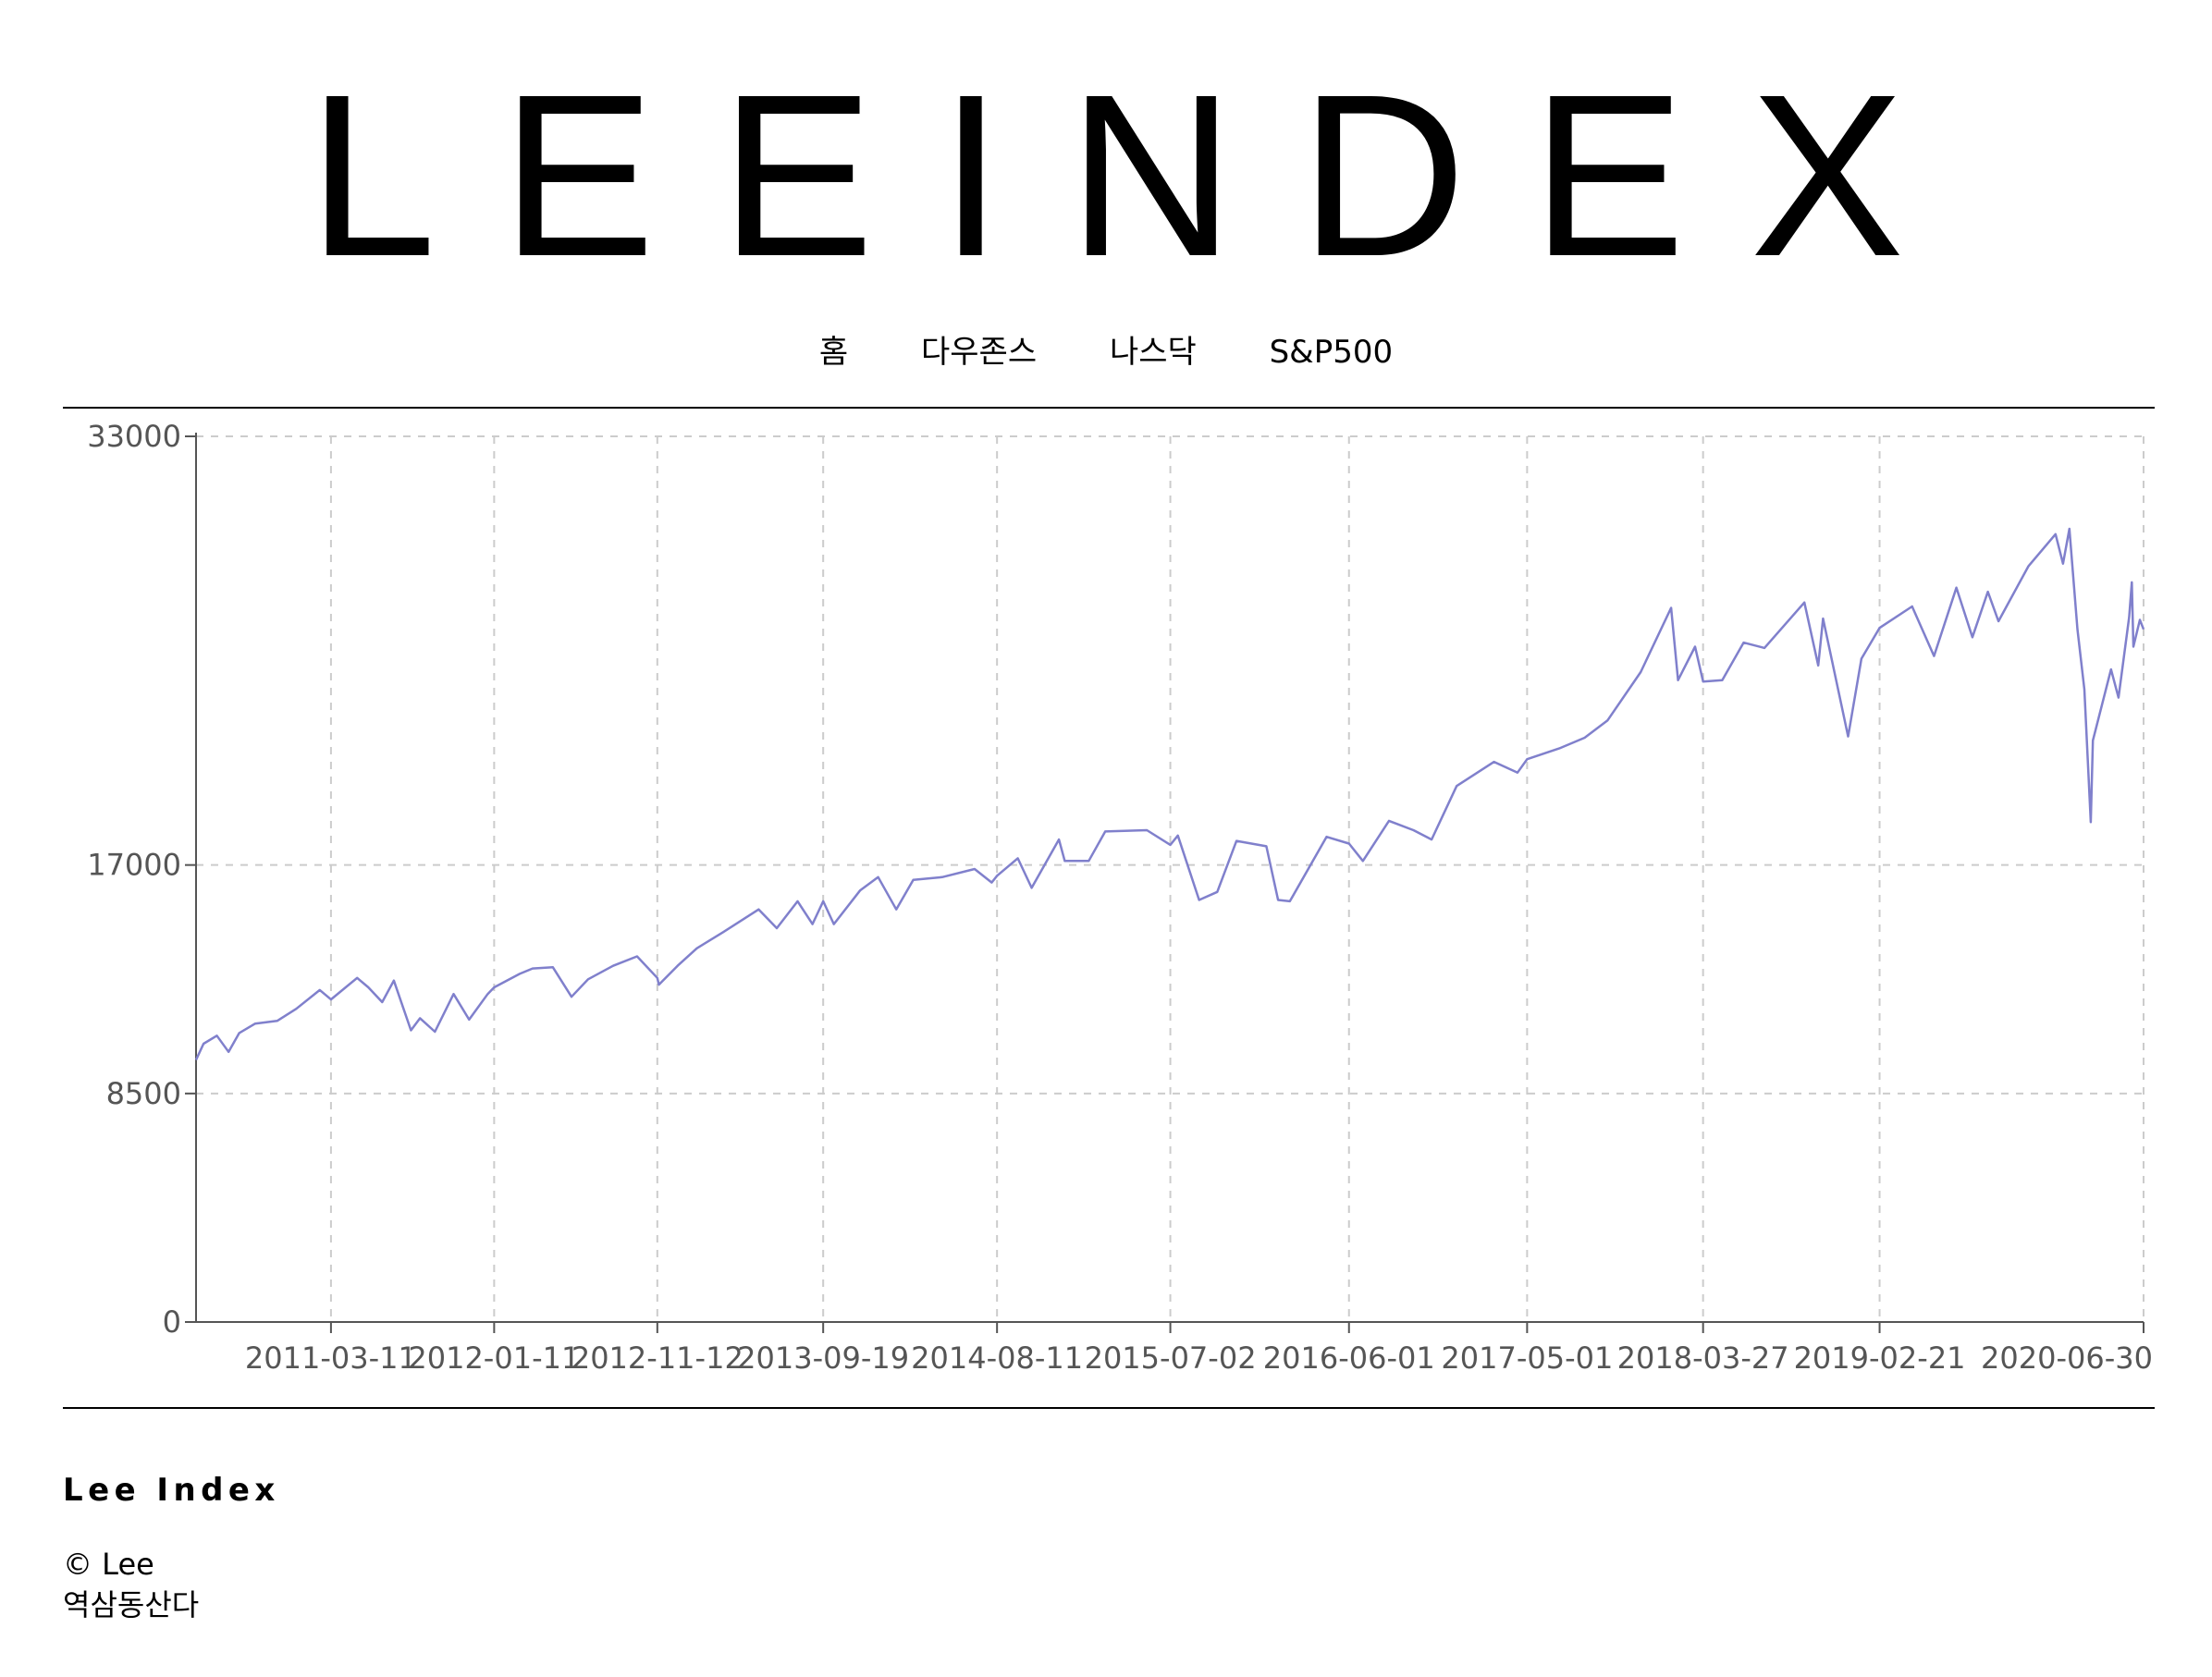 This screenshot has height=1677, width=2212. I want to click on y-tick-label: 0, so click(172, 1322).